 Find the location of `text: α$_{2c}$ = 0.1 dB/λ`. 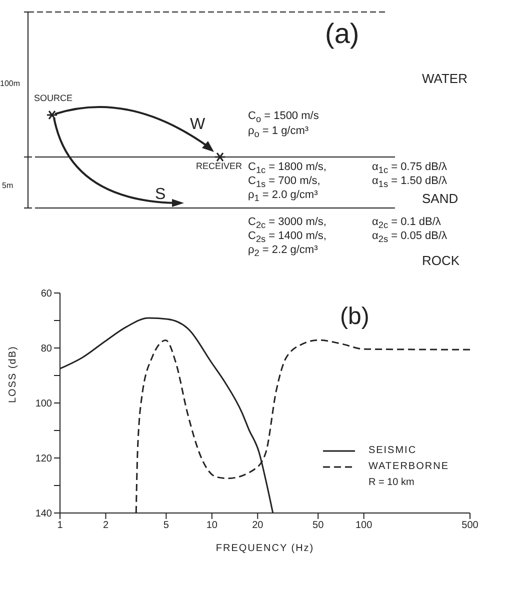

text: α$_{2c}$ = 0.1 dB/λ is located at coordinates (406, 223).